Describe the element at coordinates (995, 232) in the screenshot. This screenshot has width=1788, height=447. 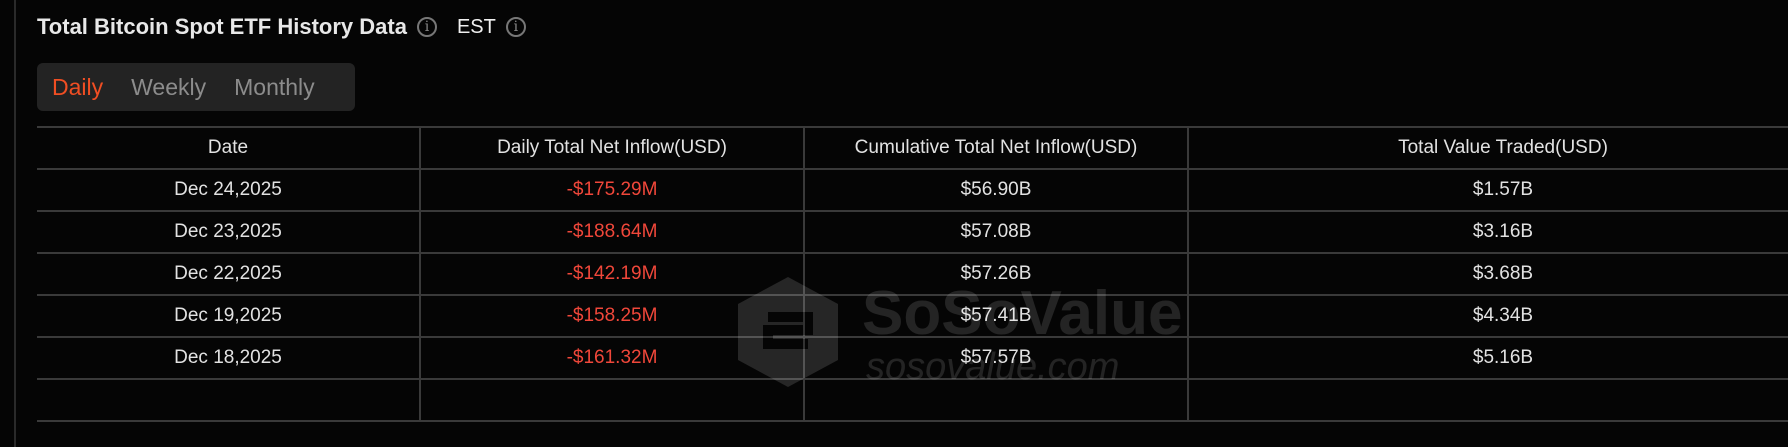
I see `cumulative-inflow-cell: $57.08B` at that location.